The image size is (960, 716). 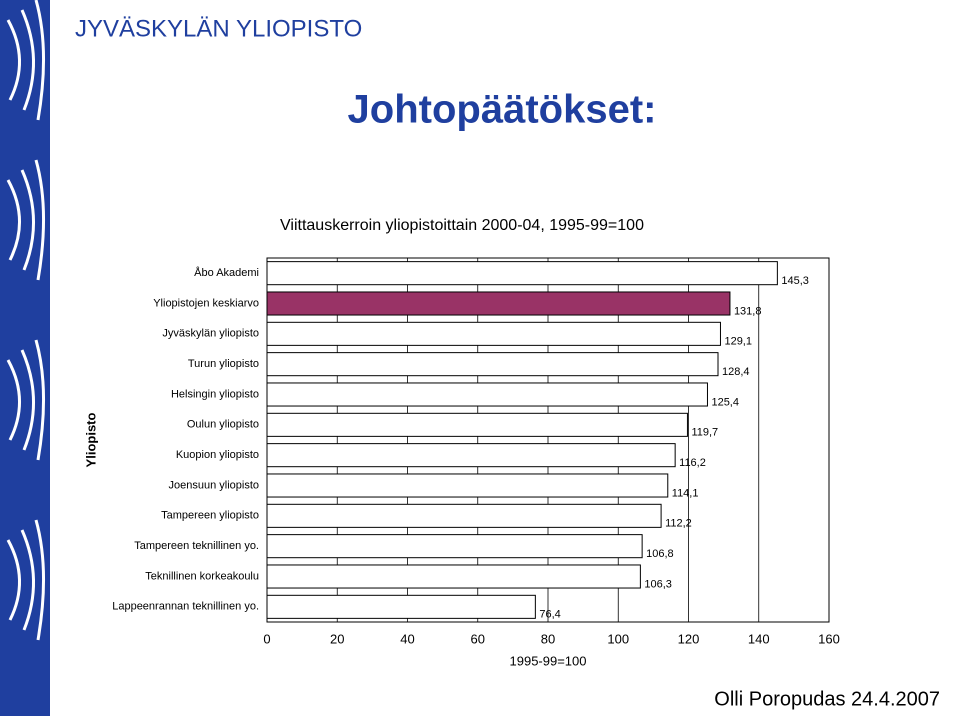 I want to click on value-label: 116,2, so click(x=692, y=463).